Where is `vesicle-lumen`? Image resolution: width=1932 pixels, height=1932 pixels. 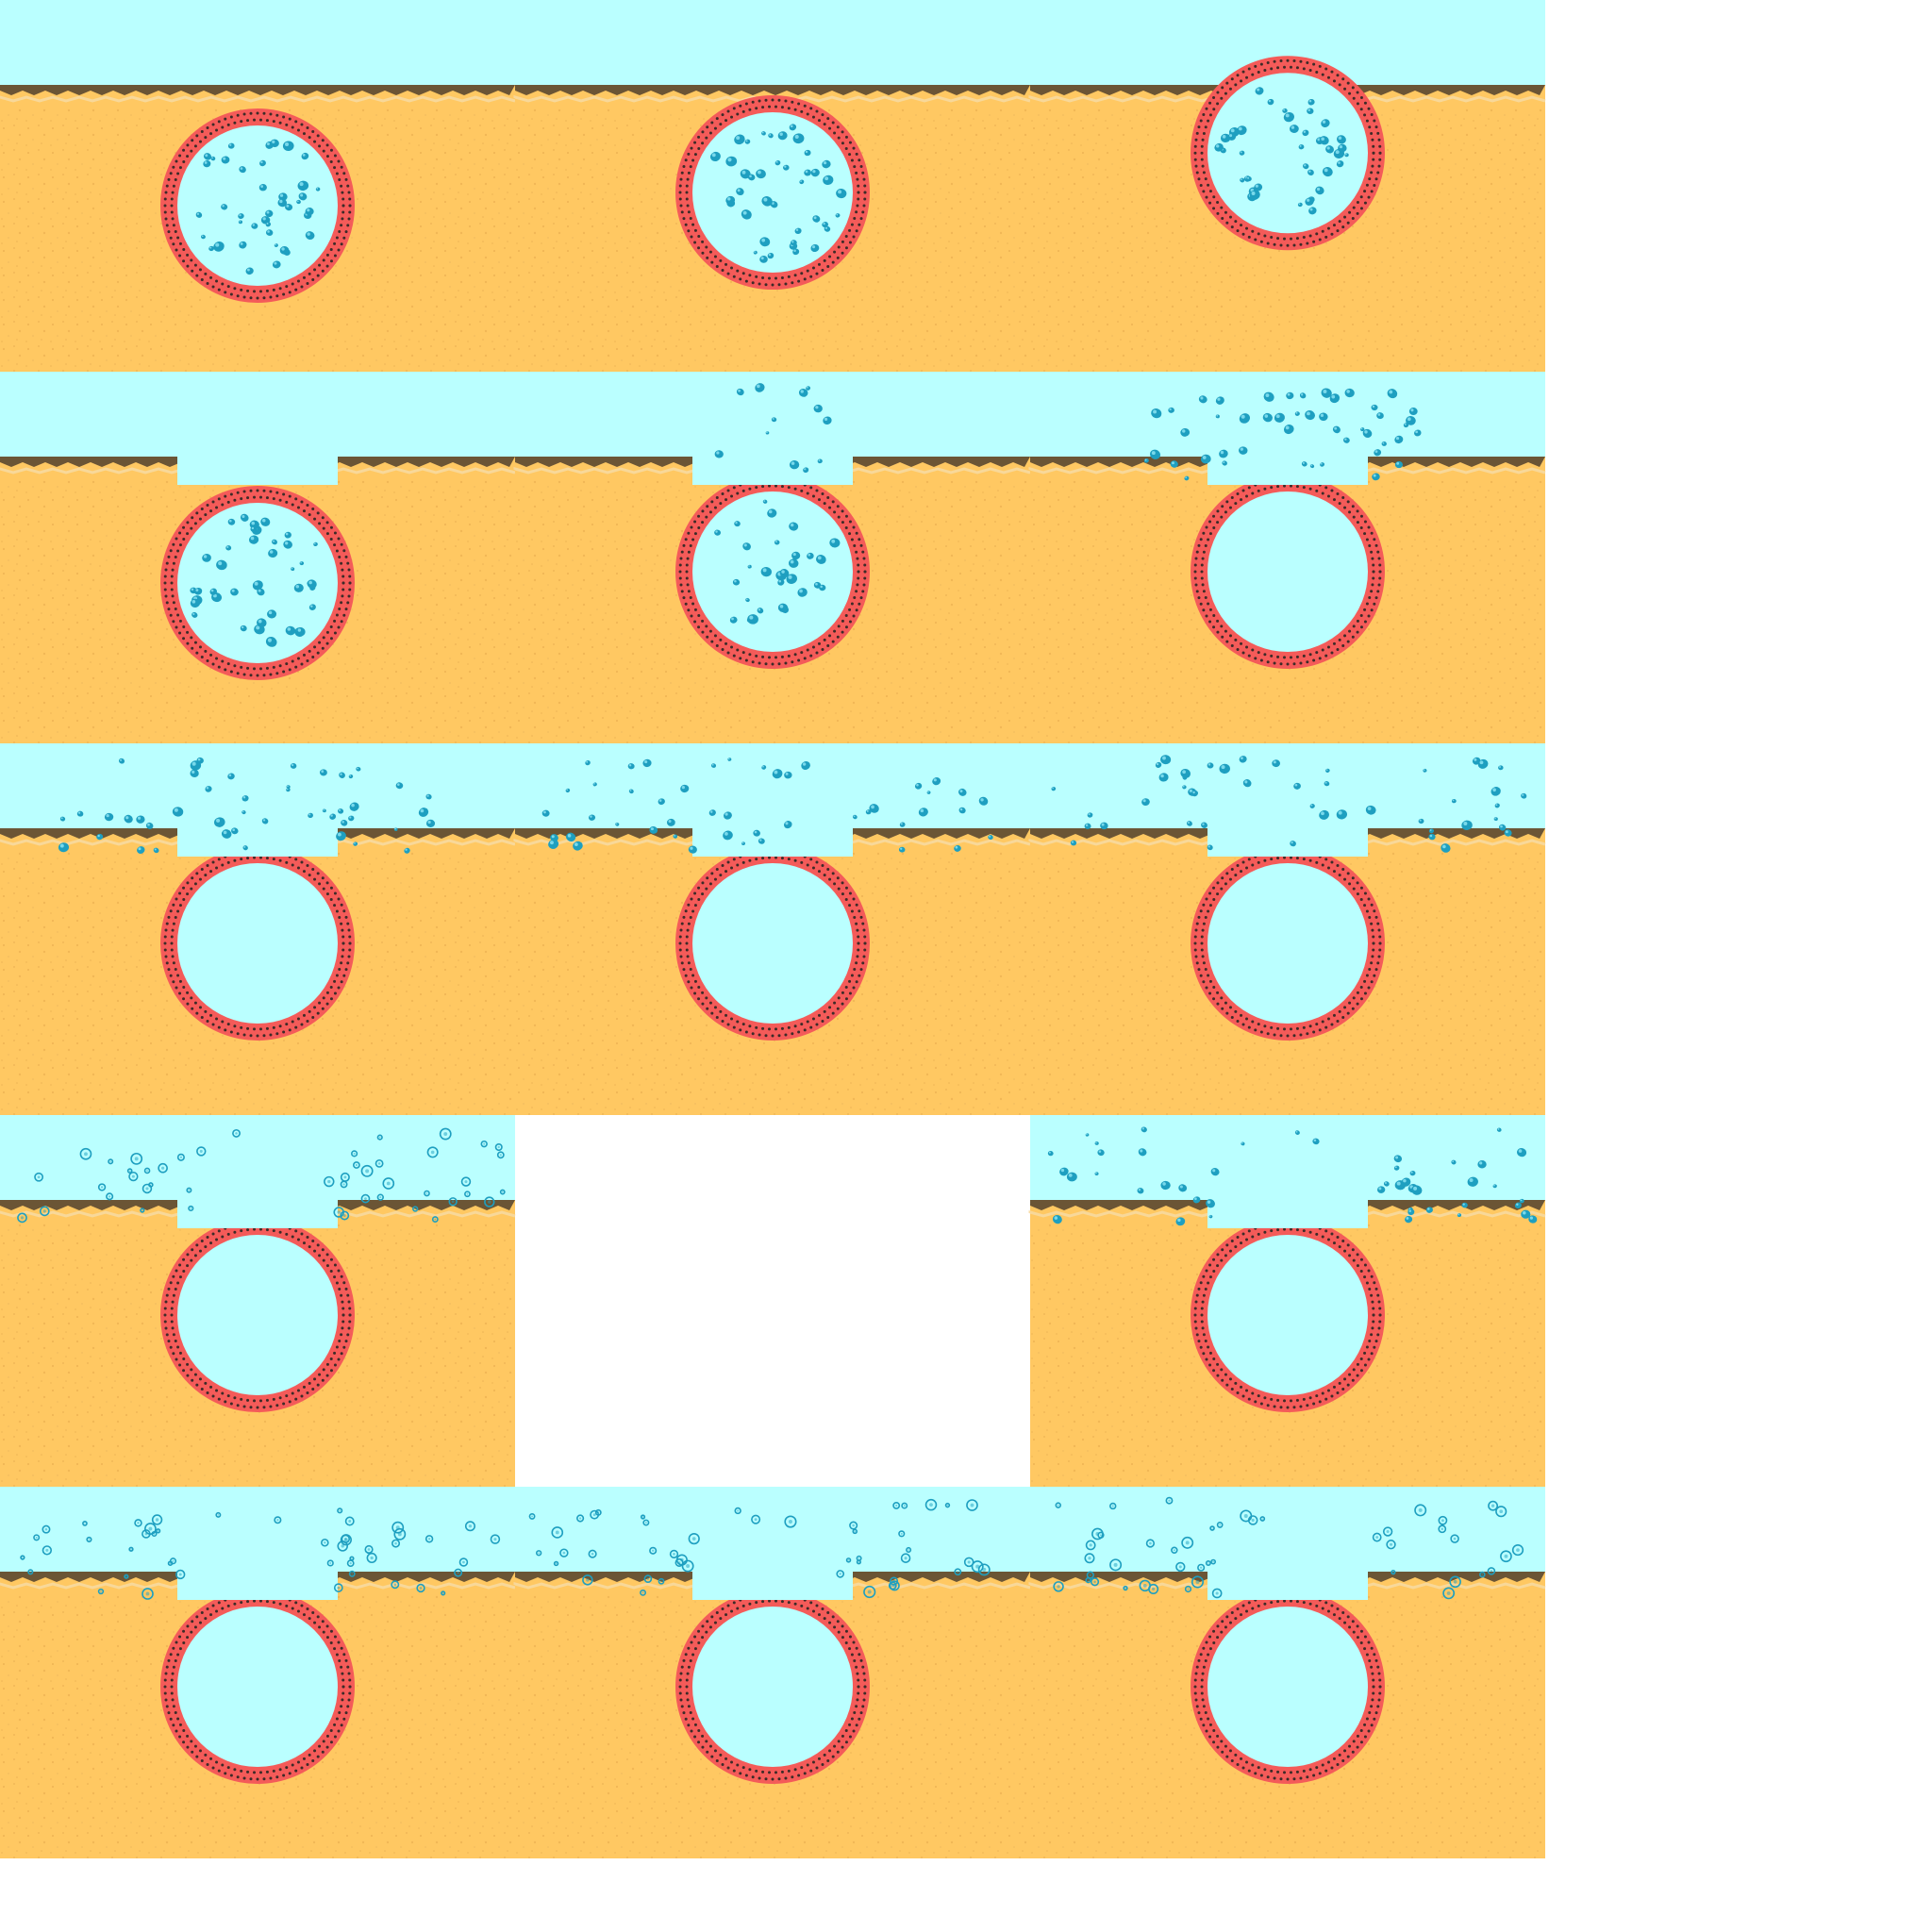 vesicle-lumen is located at coordinates (1288, 153).